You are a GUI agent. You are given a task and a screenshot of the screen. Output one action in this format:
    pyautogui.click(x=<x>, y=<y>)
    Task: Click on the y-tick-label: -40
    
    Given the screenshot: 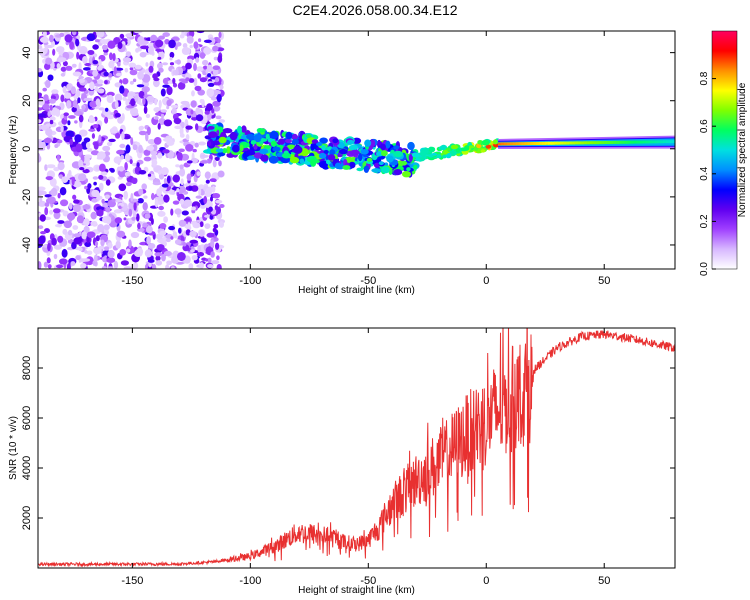 What is the action you would take?
    pyautogui.click(x=27, y=245)
    